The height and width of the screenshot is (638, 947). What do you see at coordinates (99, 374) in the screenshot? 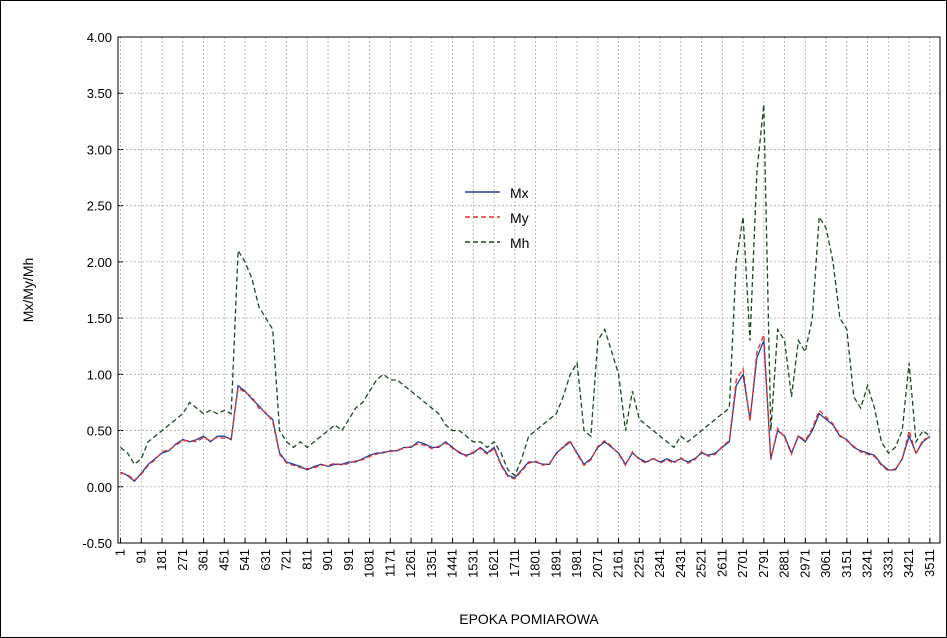
I see `y-tick-label: 1.00` at bounding box center [99, 374].